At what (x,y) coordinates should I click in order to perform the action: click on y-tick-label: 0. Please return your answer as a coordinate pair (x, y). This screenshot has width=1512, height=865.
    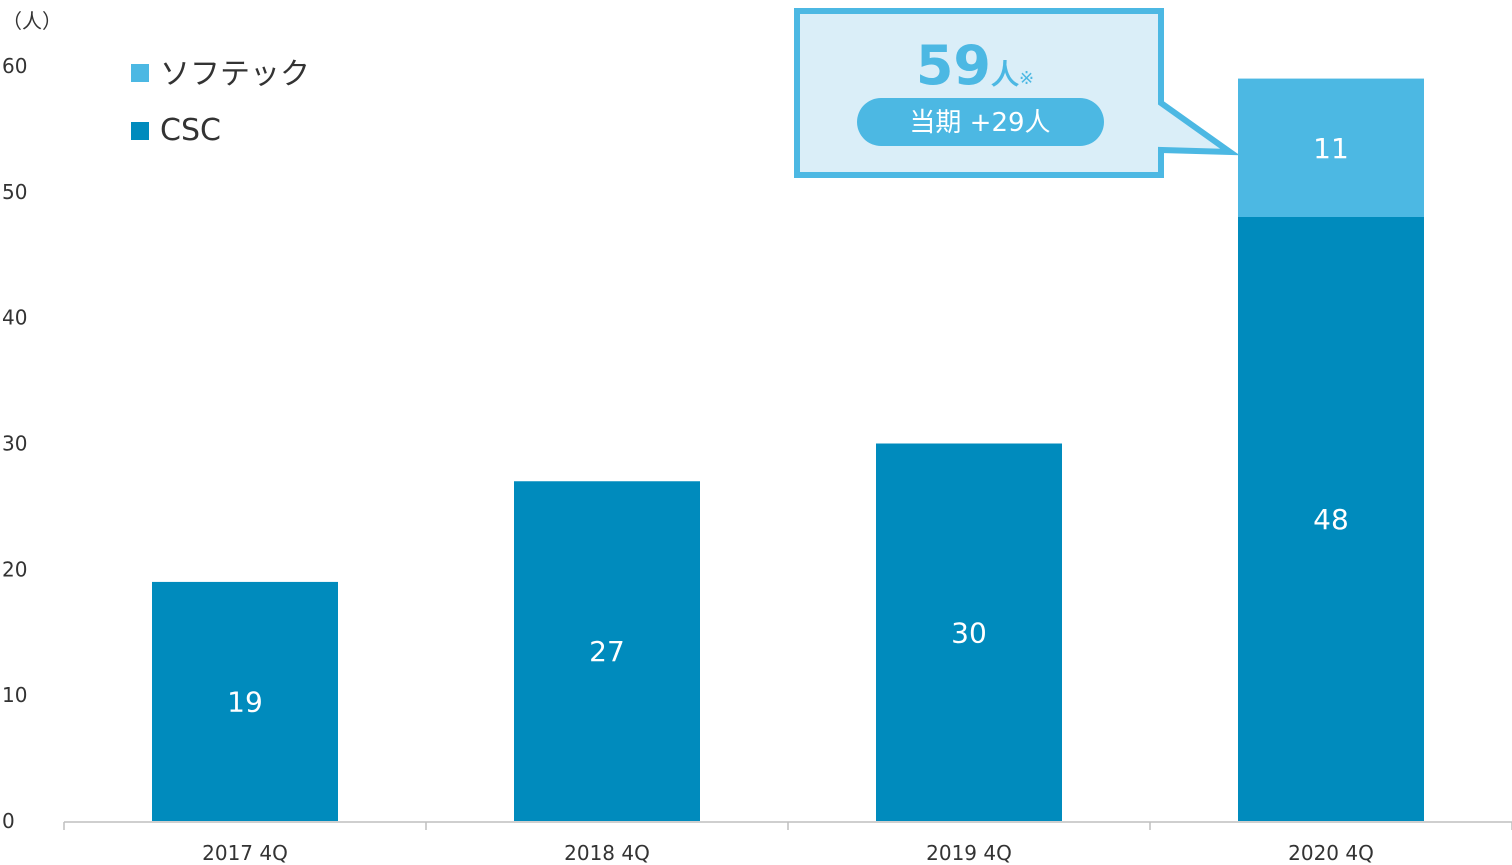
    Looking at the image, I should click on (8, 821).